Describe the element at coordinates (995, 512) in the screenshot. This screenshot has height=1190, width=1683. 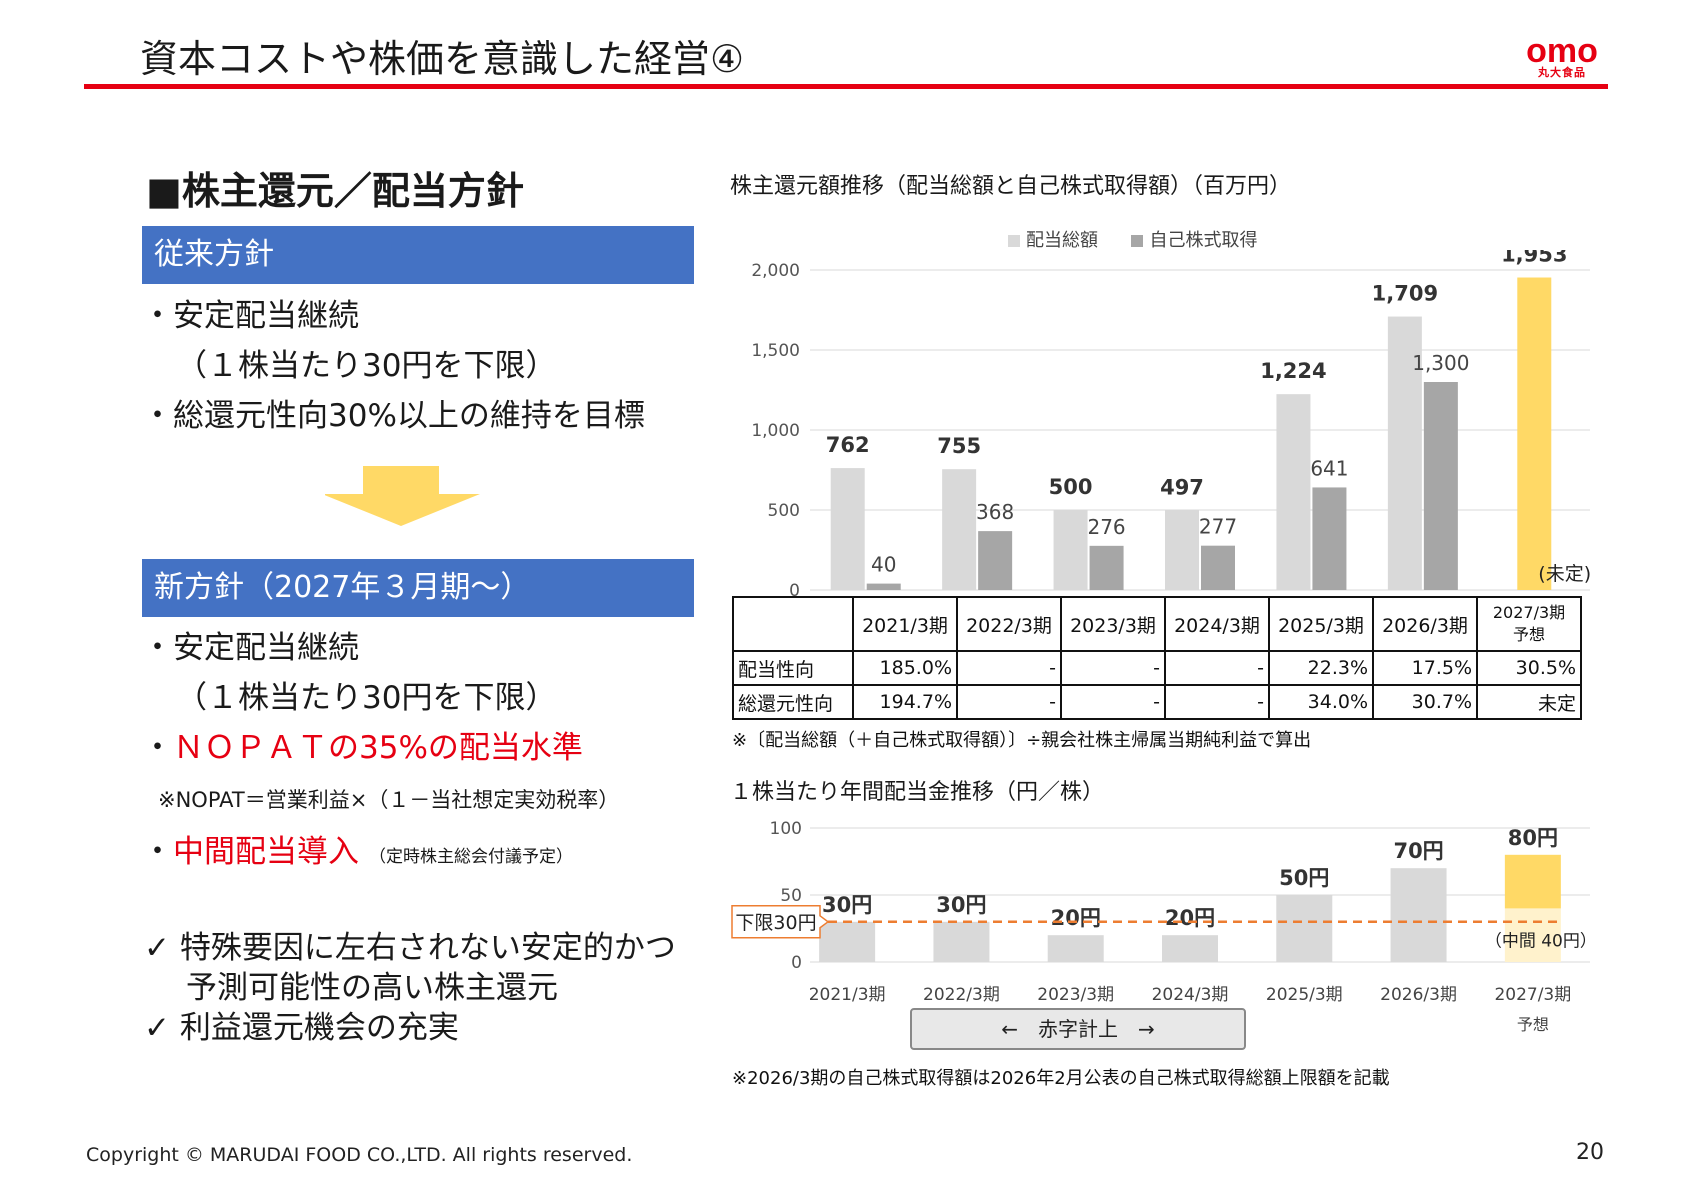
I see `data-label-buyback: 368` at that location.